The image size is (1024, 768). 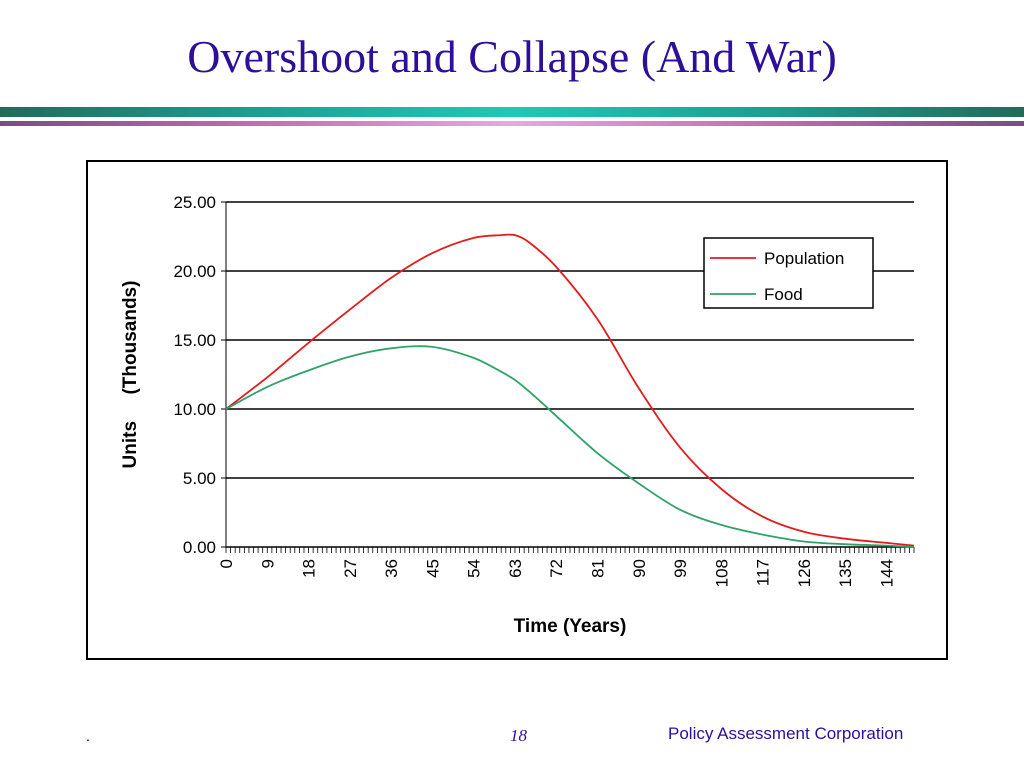 What do you see at coordinates (512, 123) in the screenshot?
I see `title-rule-pink` at bounding box center [512, 123].